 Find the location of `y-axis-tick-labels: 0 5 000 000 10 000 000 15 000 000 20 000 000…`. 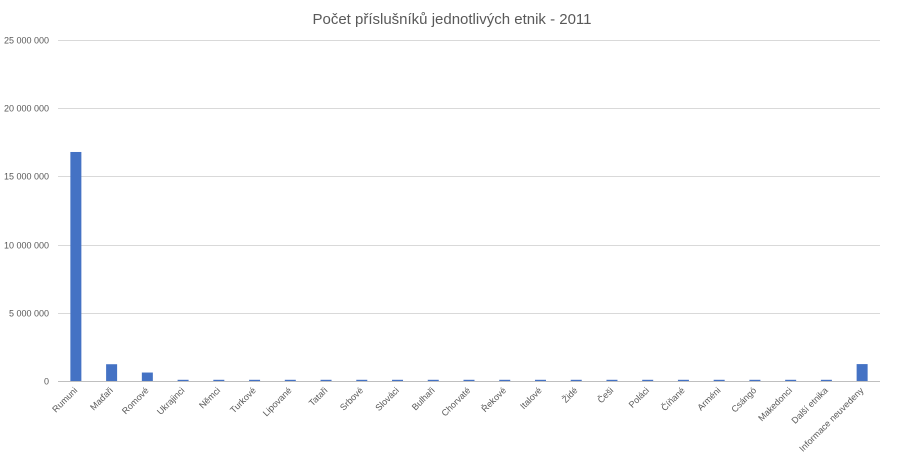

y-axis-tick-labels: 0 5 000 000 10 000 000 15 000 000 20 000 000… is located at coordinates (26, 211).